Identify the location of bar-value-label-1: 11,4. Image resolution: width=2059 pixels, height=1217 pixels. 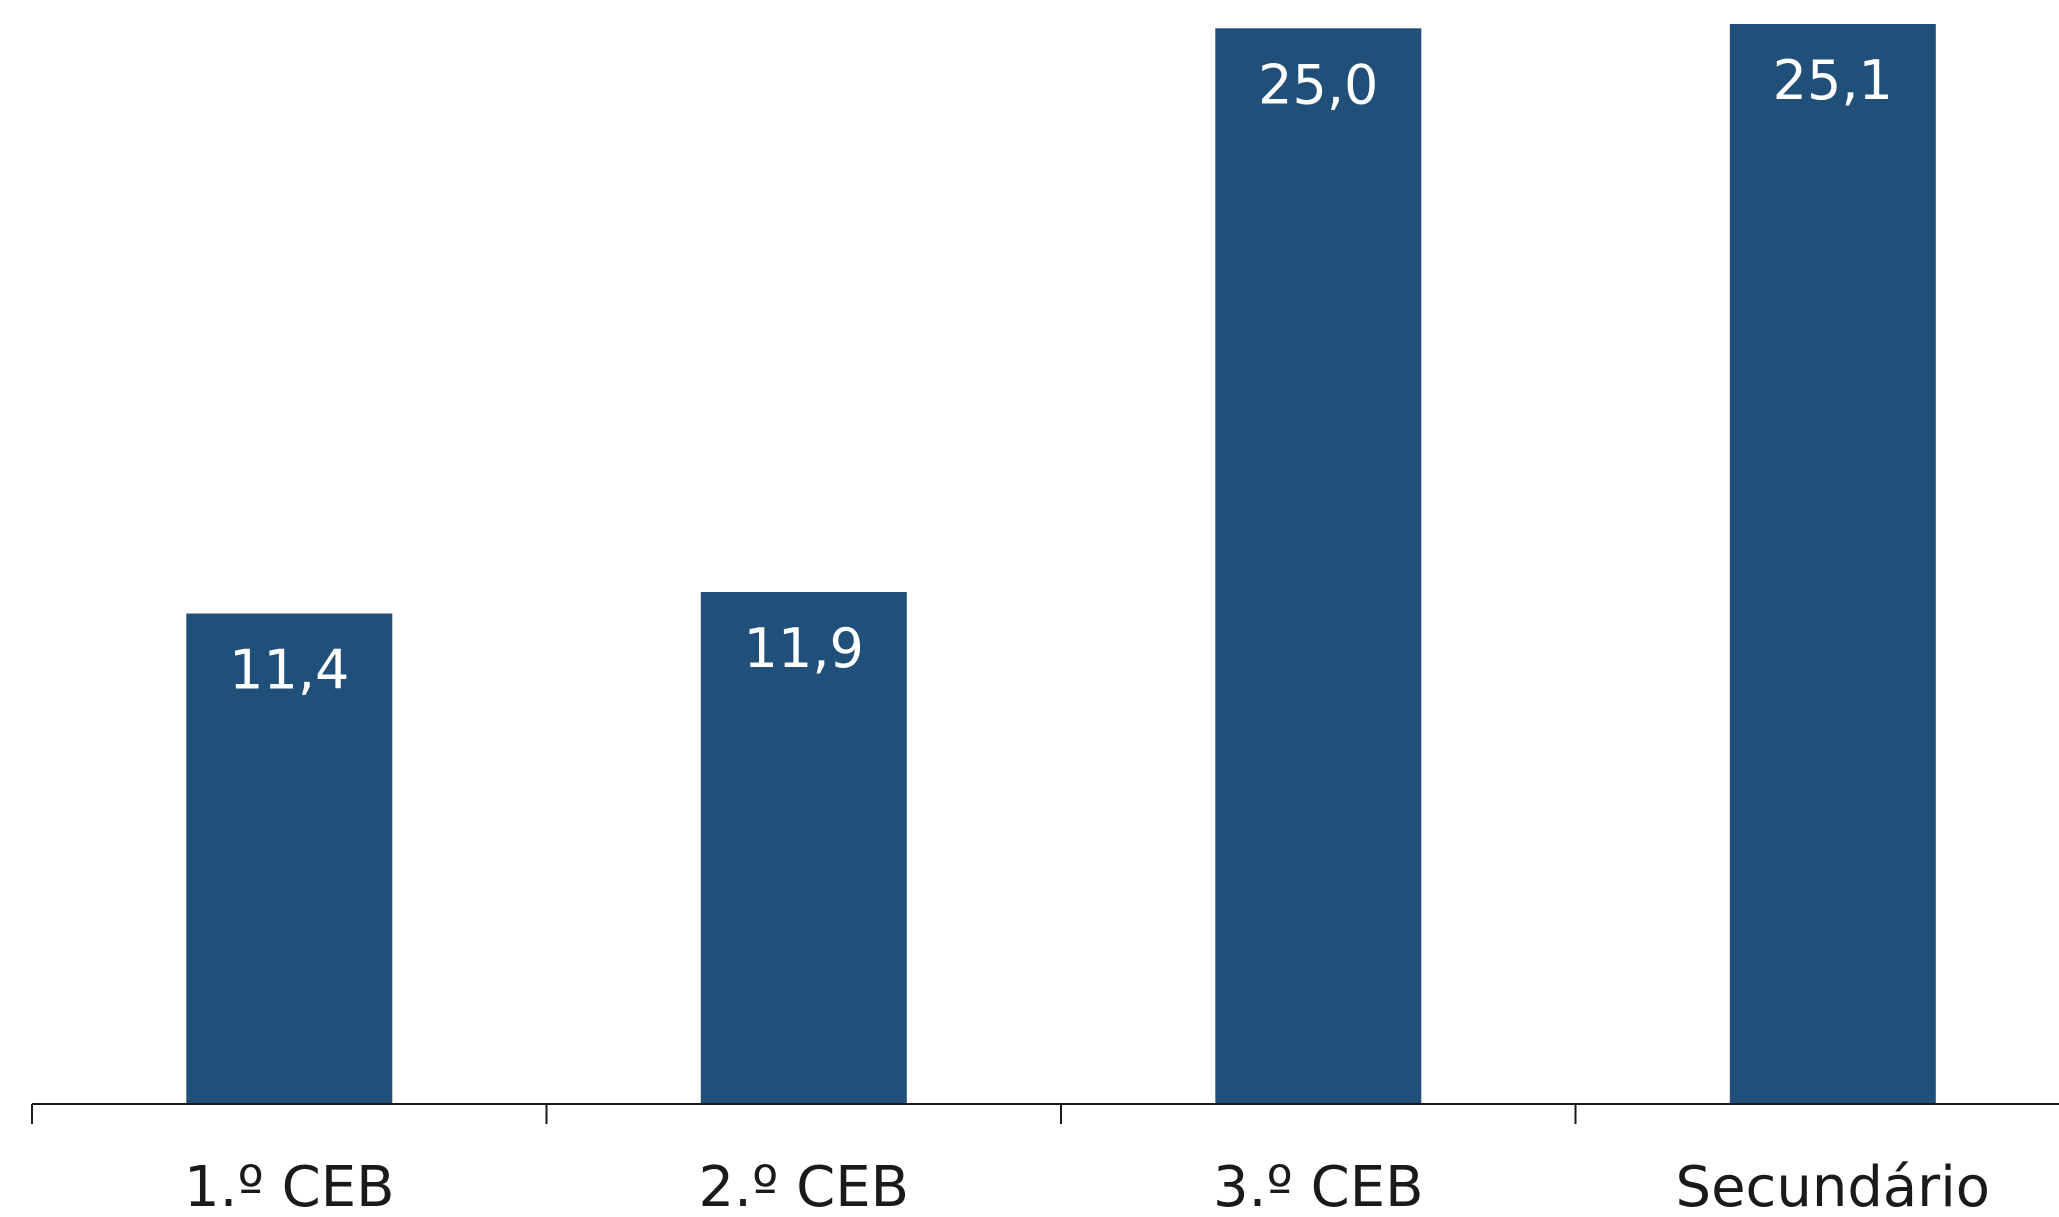
(289, 670).